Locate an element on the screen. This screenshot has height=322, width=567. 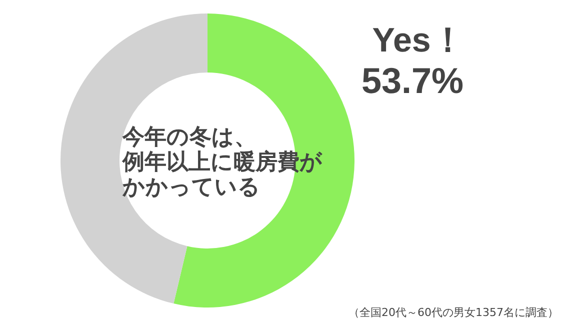
text: （全国20代～60代の男女1357名に調査） is located at coordinates (453, 312).